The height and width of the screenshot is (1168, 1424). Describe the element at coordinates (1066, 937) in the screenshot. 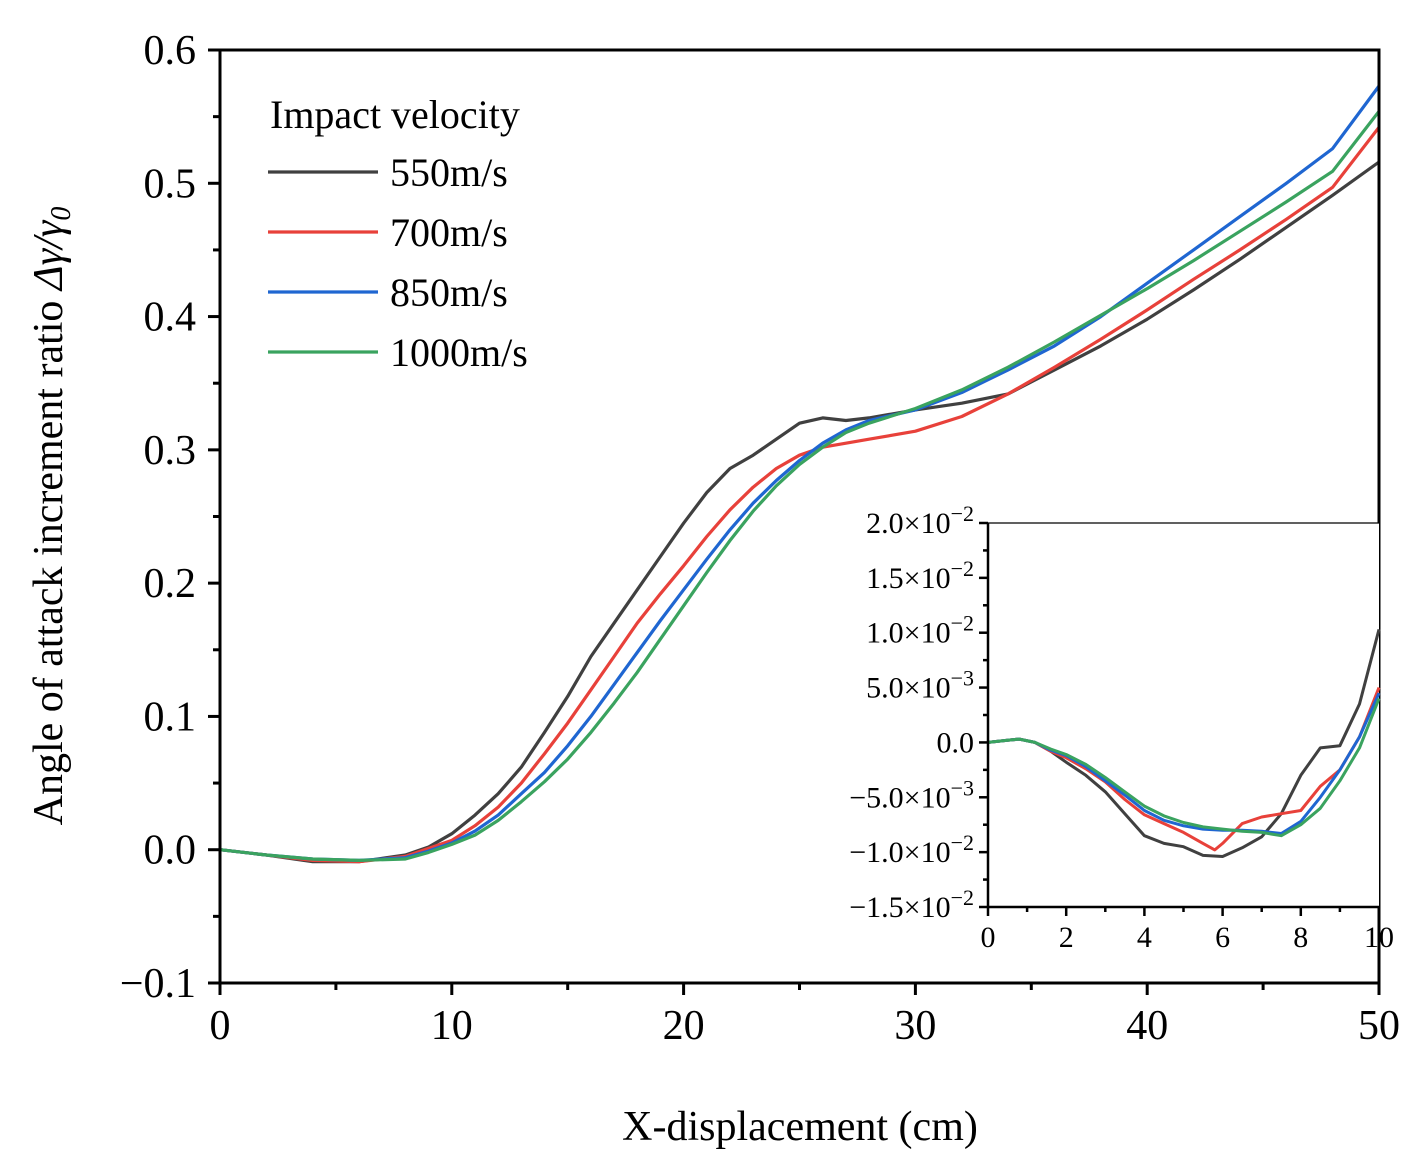

I see `inset-x-tick-label: 2` at that location.